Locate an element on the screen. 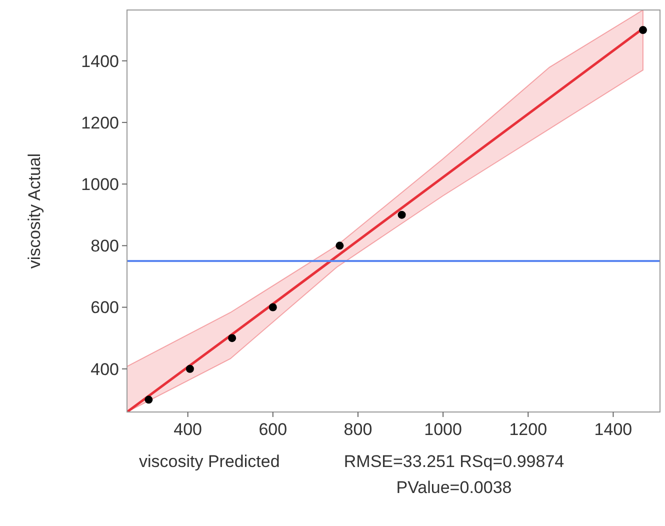 The width and height of the screenshot is (665, 526). y-tick-label: 800 is located at coordinates (104, 246).